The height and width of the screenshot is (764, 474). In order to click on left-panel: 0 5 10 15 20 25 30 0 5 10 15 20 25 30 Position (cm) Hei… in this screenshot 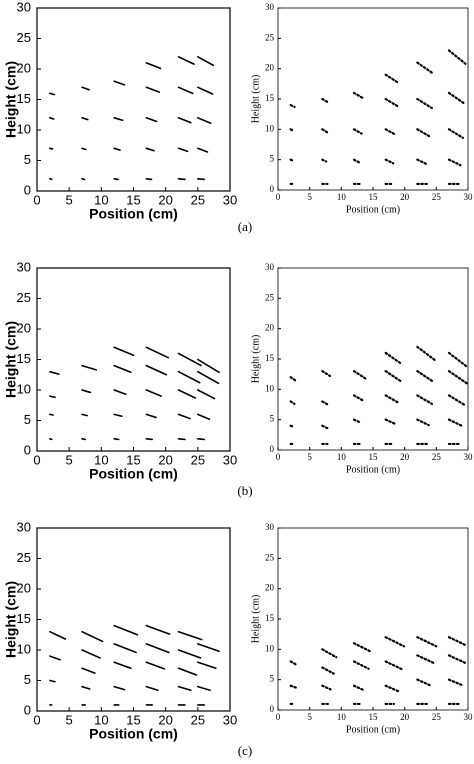, I will do `click(120, 111)`.